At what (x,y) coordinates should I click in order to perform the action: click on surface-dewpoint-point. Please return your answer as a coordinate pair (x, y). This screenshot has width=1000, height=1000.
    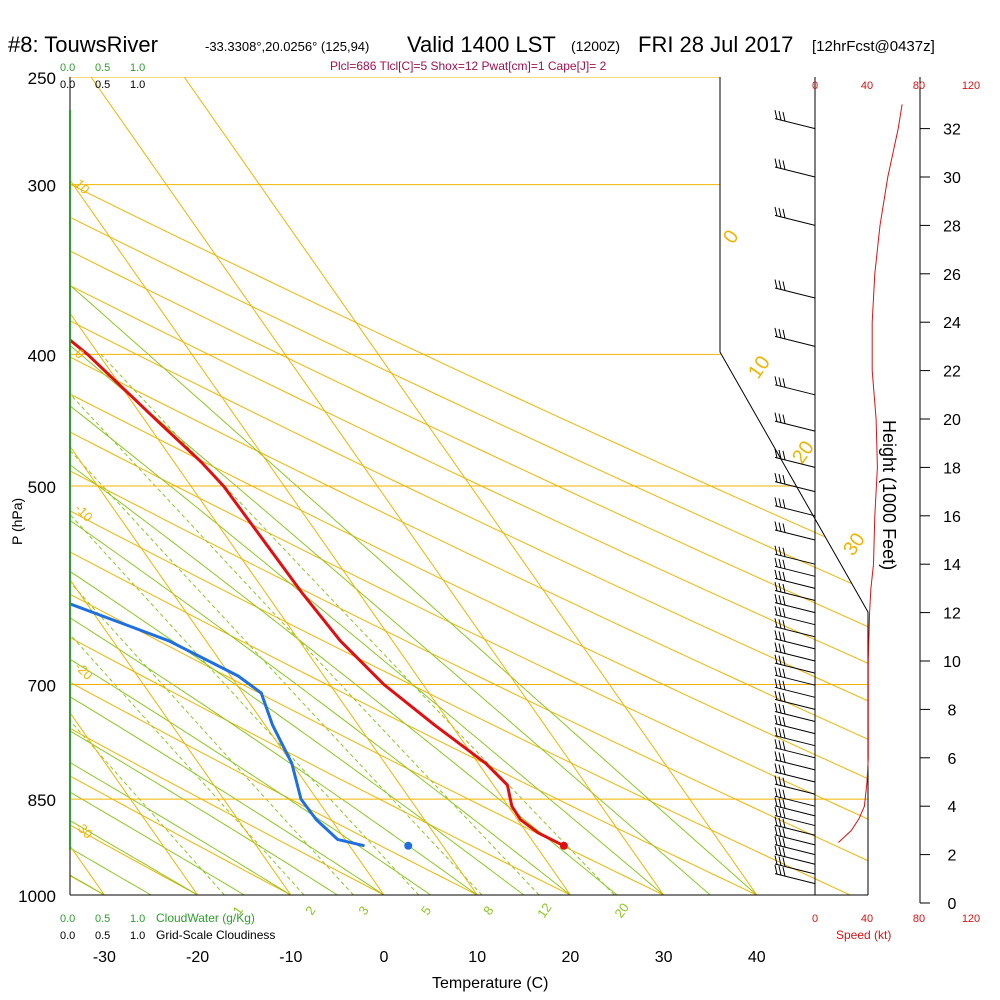
    Looking at the image, I should click on (408, 845).